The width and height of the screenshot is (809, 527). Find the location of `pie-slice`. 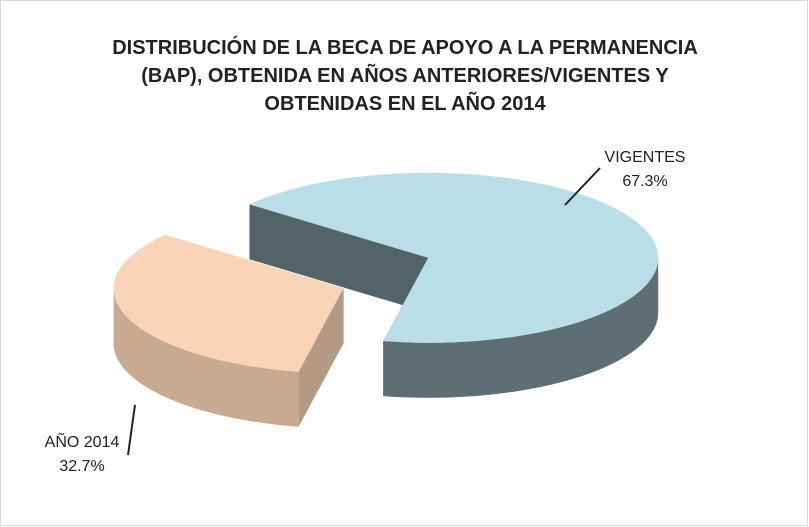

pie-slice is located at coordinates (228, 303).